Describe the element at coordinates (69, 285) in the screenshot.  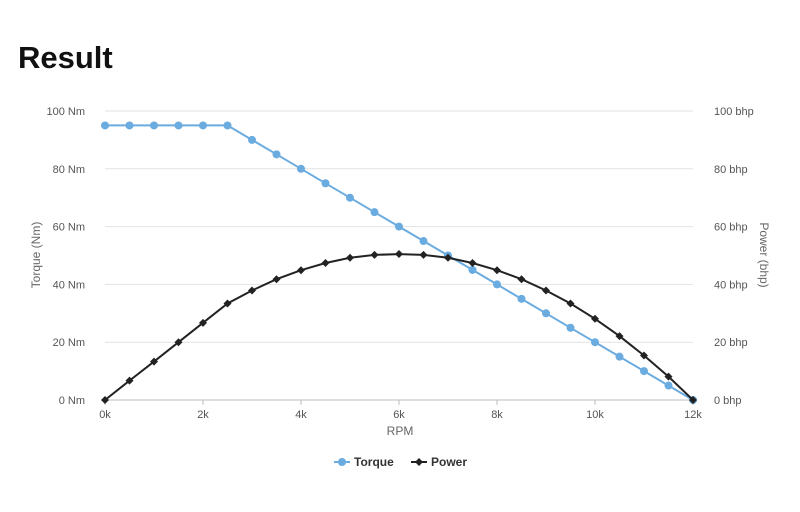
I see `y-left-tick-label: 40 Nm` at that location.